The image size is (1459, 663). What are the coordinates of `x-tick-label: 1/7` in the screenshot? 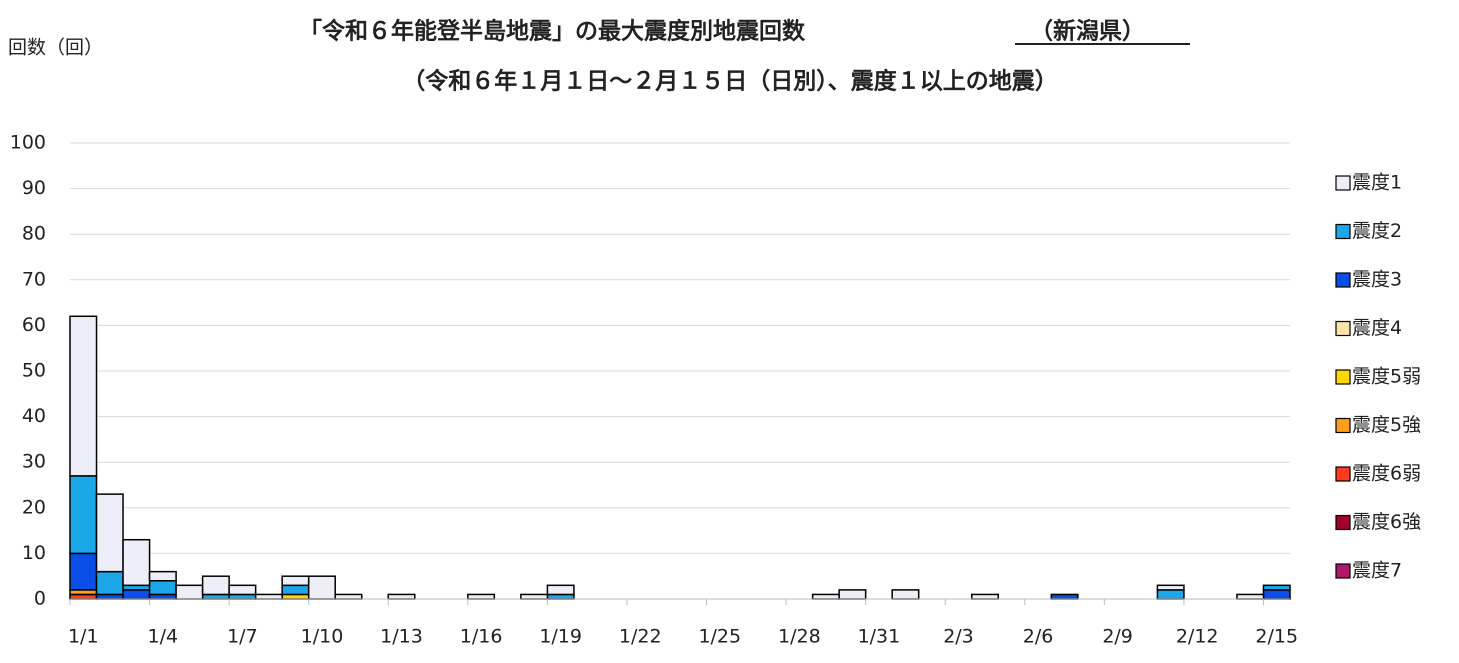 It's located at (242, 637).